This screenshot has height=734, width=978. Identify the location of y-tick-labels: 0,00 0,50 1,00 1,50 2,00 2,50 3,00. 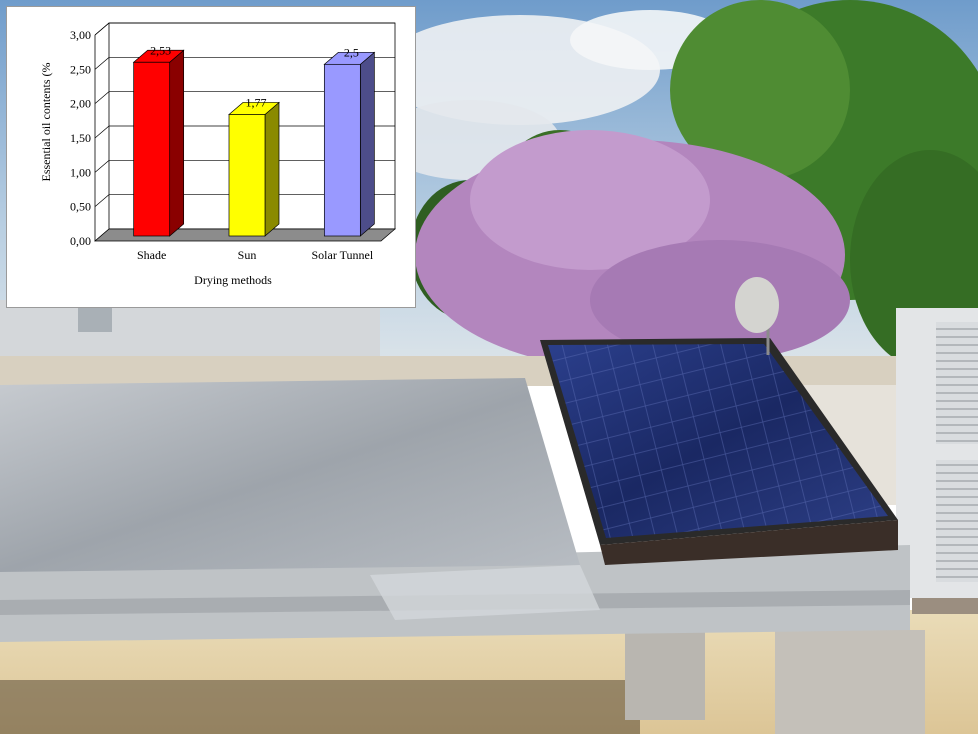
(80, 138).